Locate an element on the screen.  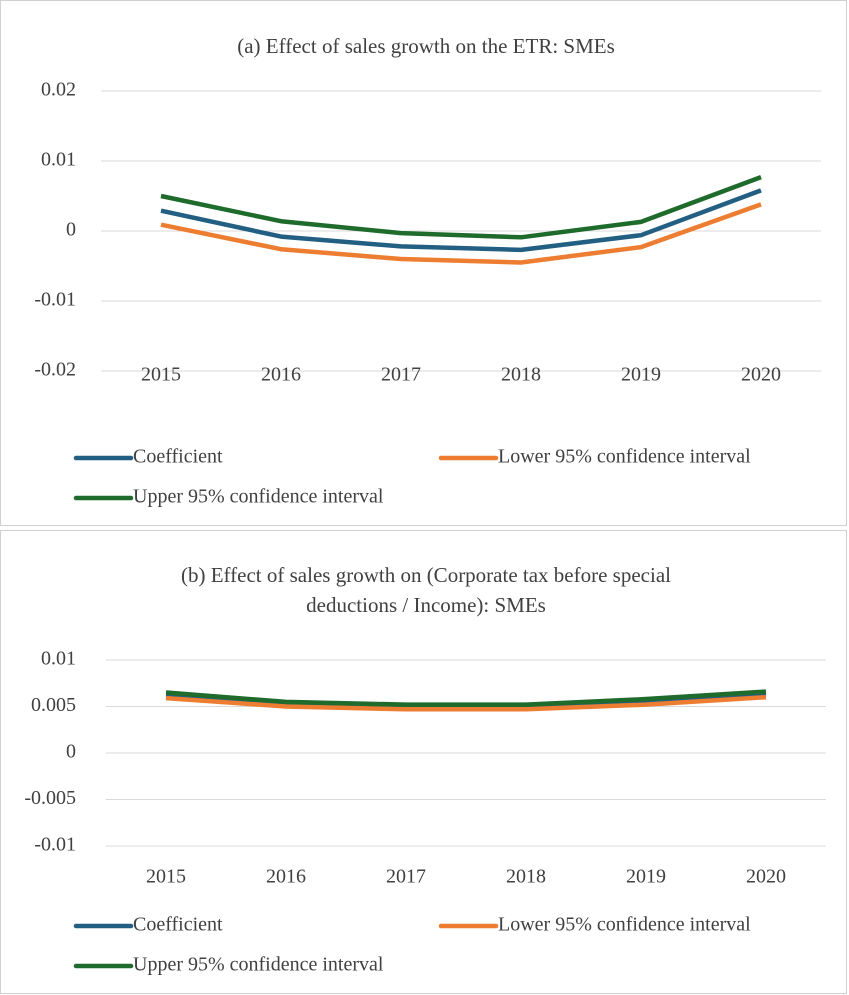
y-tick-label: -0.02 is located at coordinates (55, 370).